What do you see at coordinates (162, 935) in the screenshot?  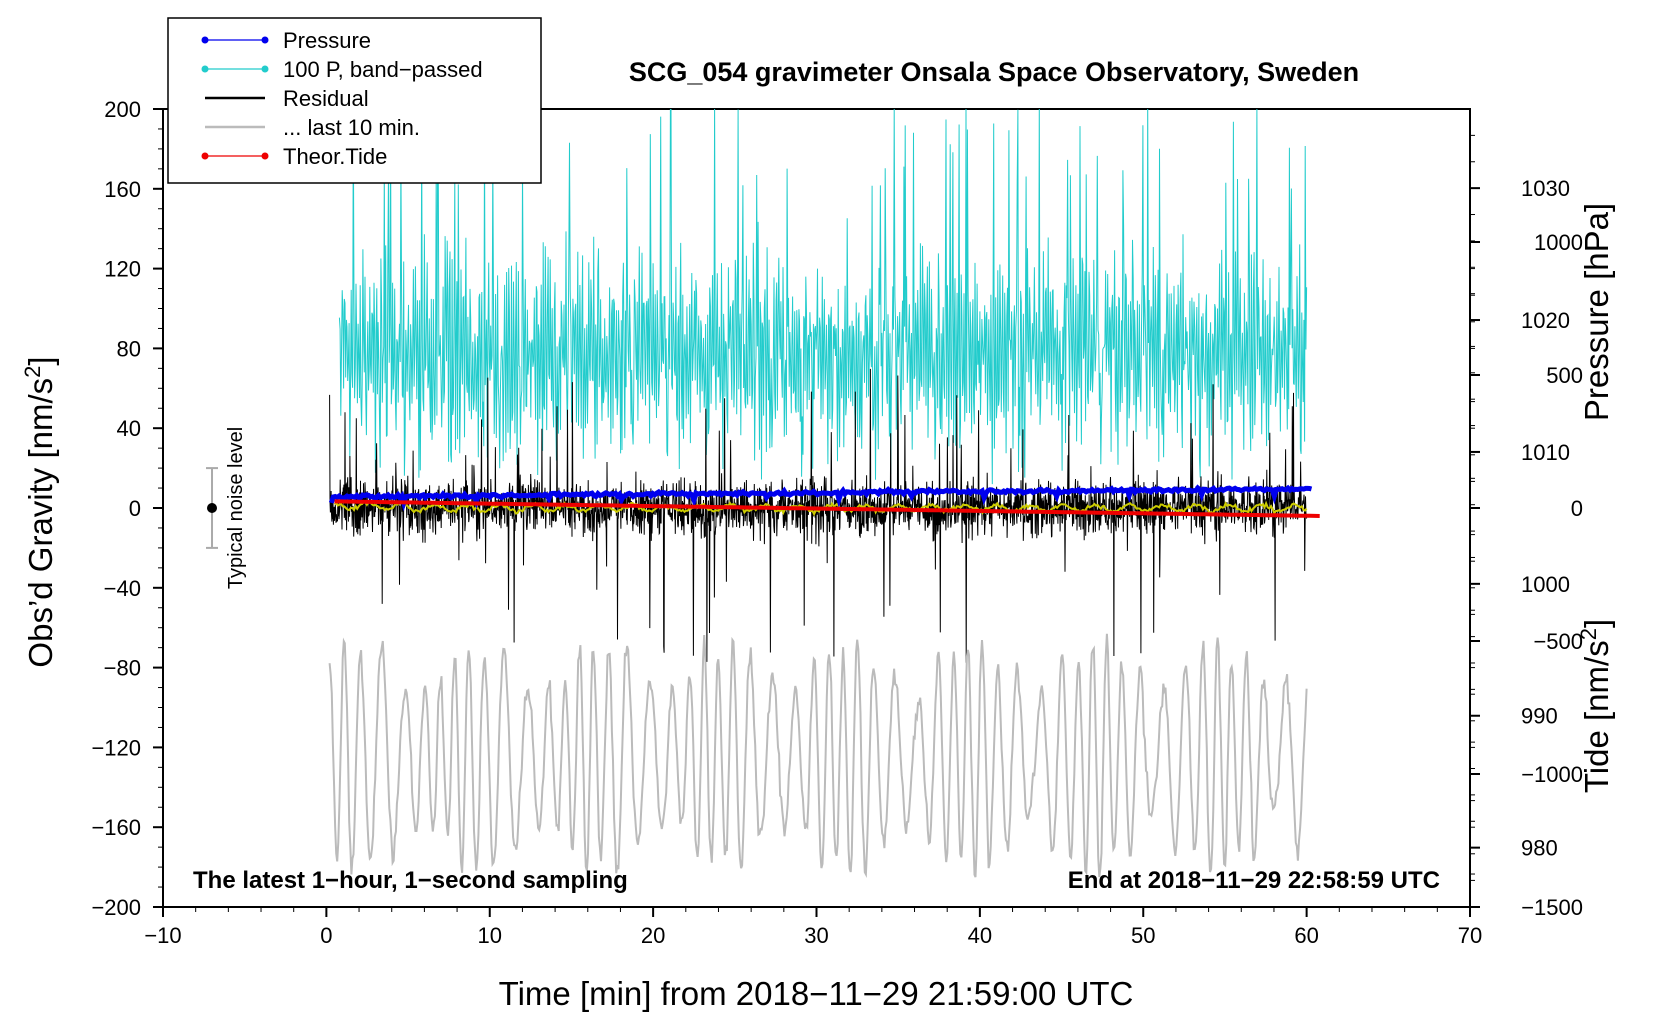 I see `x-tick-label: −10` at bounding box center [162, 935].